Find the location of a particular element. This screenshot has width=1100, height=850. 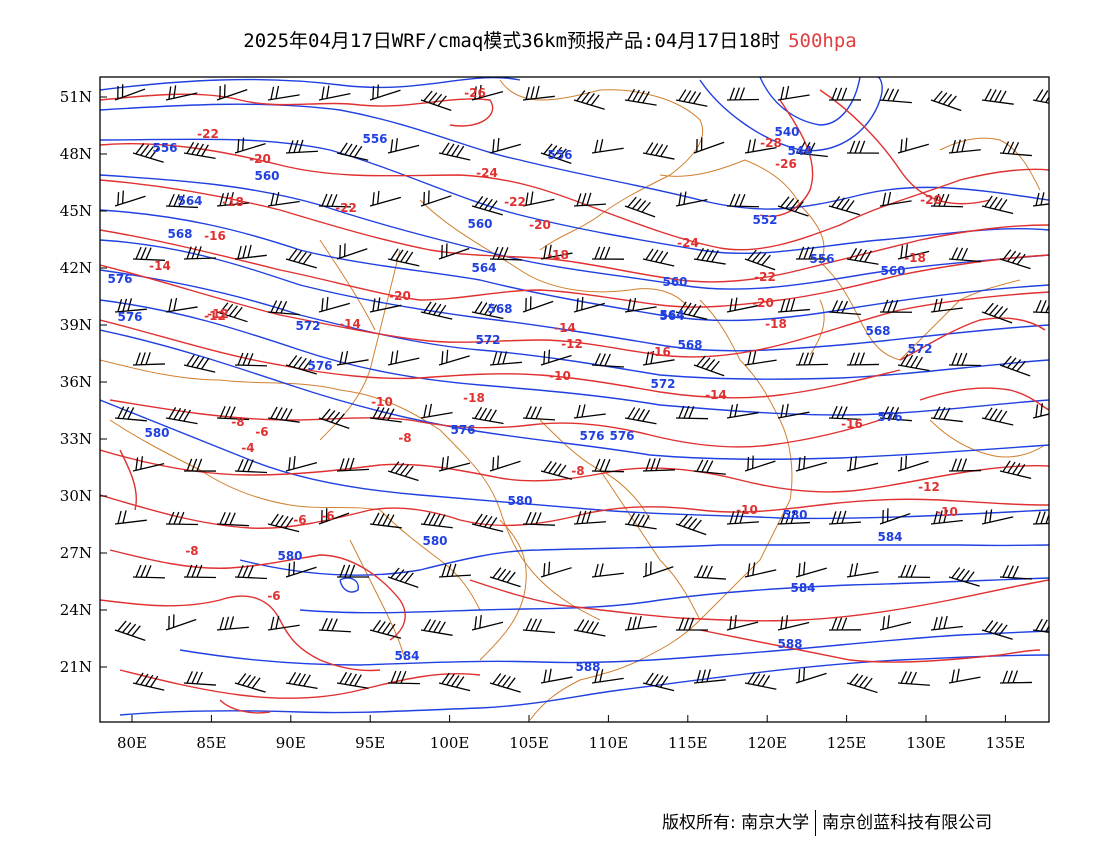

height-contour-label: 568 is located at coordinates (689, 345).